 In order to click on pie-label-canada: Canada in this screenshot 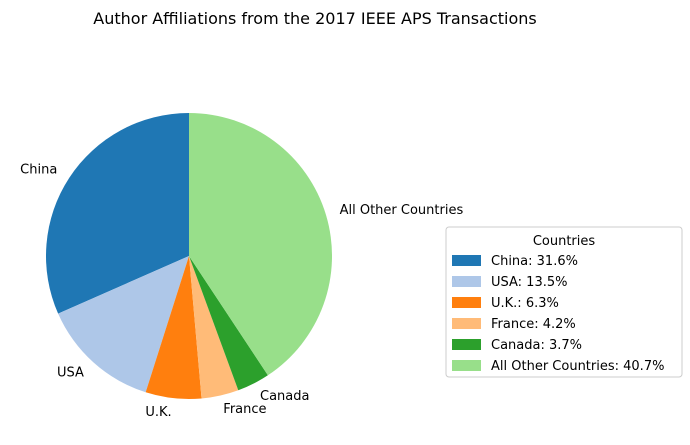, I will do `click(284, 396)`.